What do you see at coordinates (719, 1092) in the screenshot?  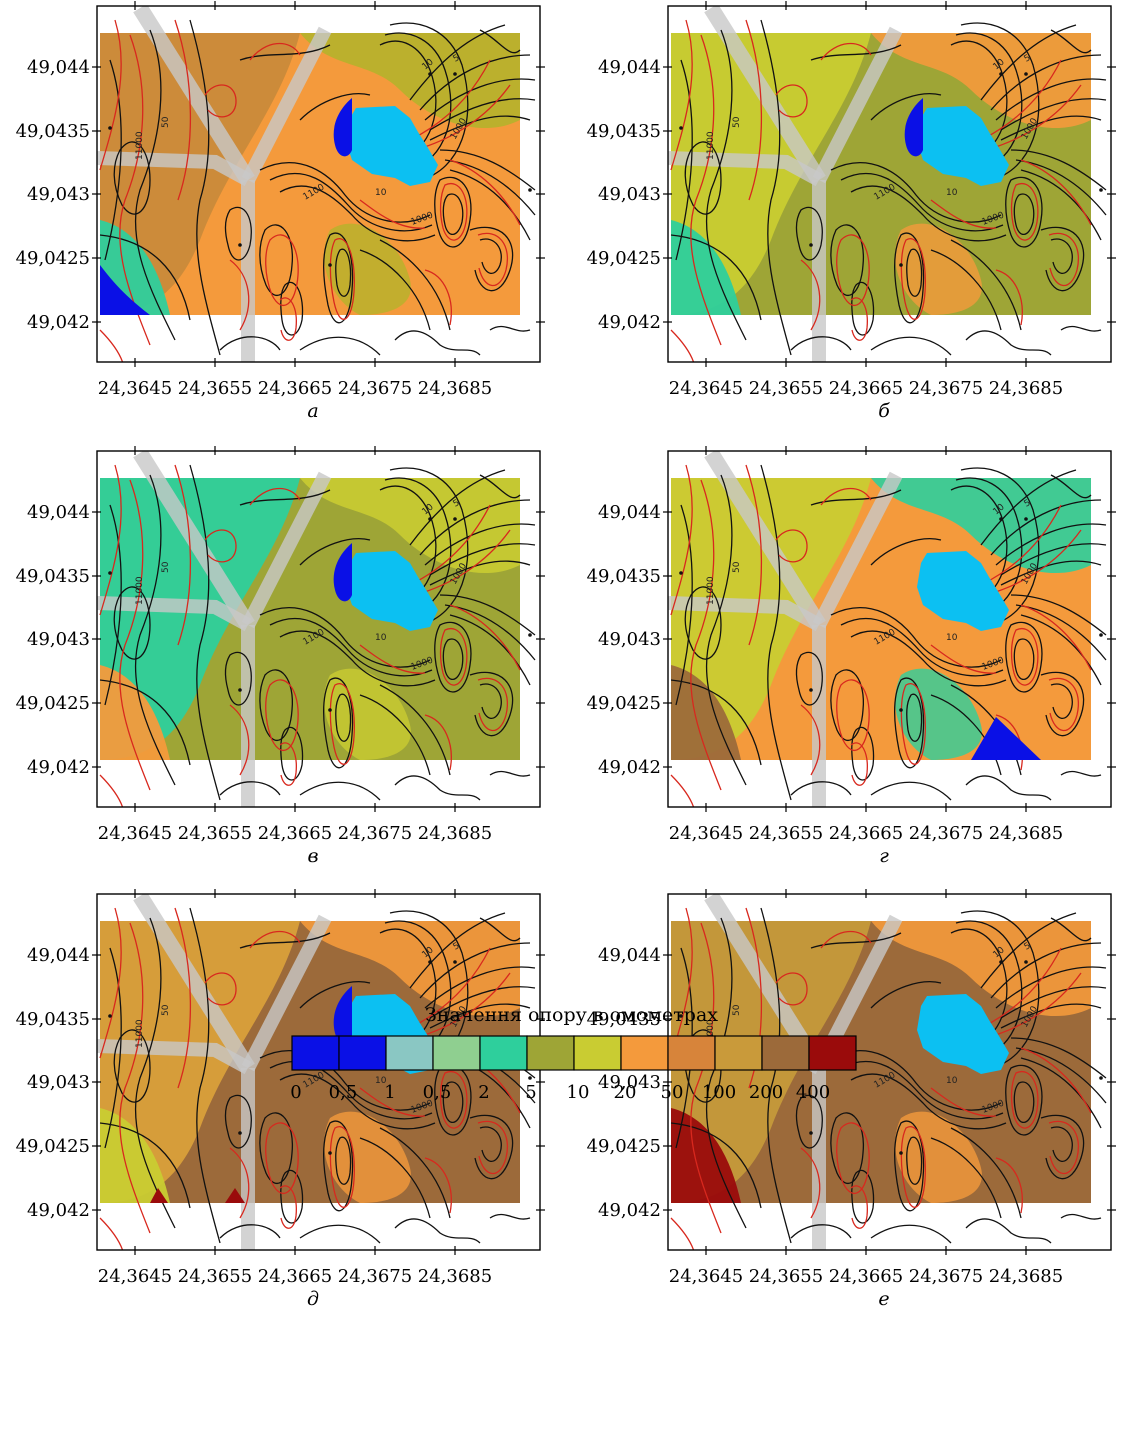 I see `legend-label: 100` at bounding box center [719, 1092].